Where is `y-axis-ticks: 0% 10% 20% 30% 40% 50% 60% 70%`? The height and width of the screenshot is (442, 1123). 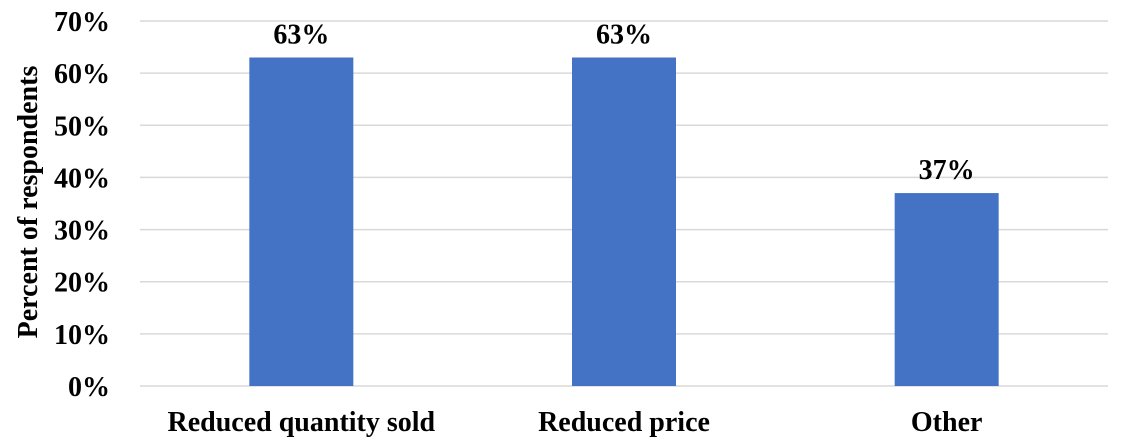
y-axis-ticks: 0% 10% 20% 30% 40% 50% 60% 70% is located at coordinates (82, 205).